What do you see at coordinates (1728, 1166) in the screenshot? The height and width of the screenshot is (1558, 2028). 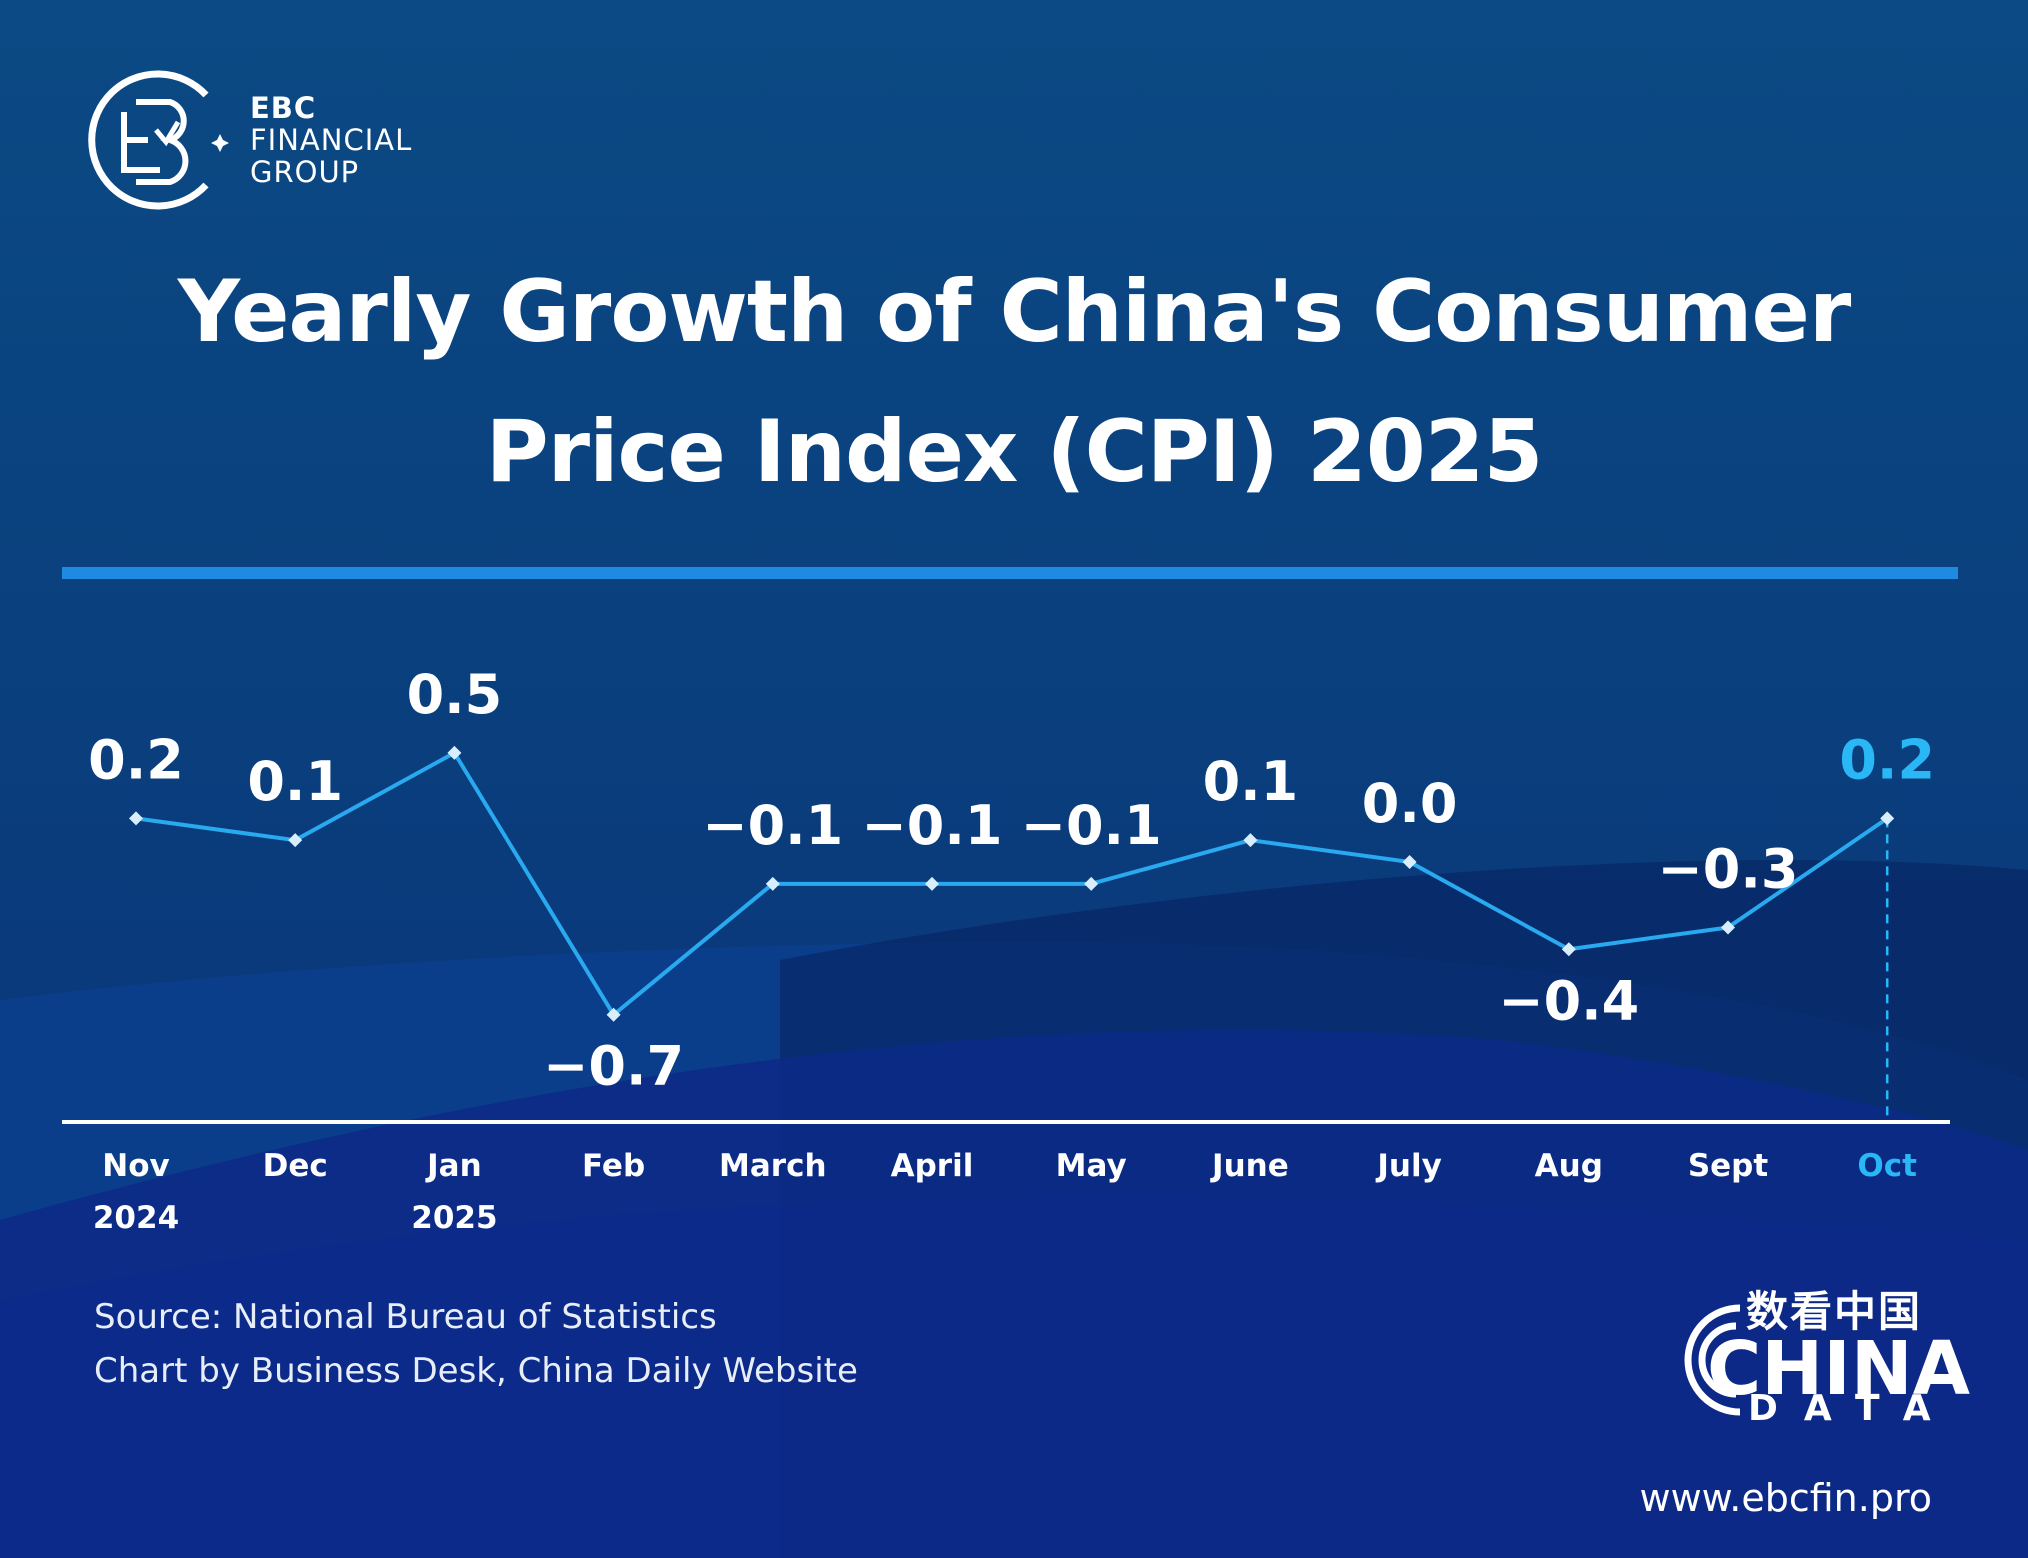 I see `x-tick-label: Sept` at bounding box center [1728, 1166].